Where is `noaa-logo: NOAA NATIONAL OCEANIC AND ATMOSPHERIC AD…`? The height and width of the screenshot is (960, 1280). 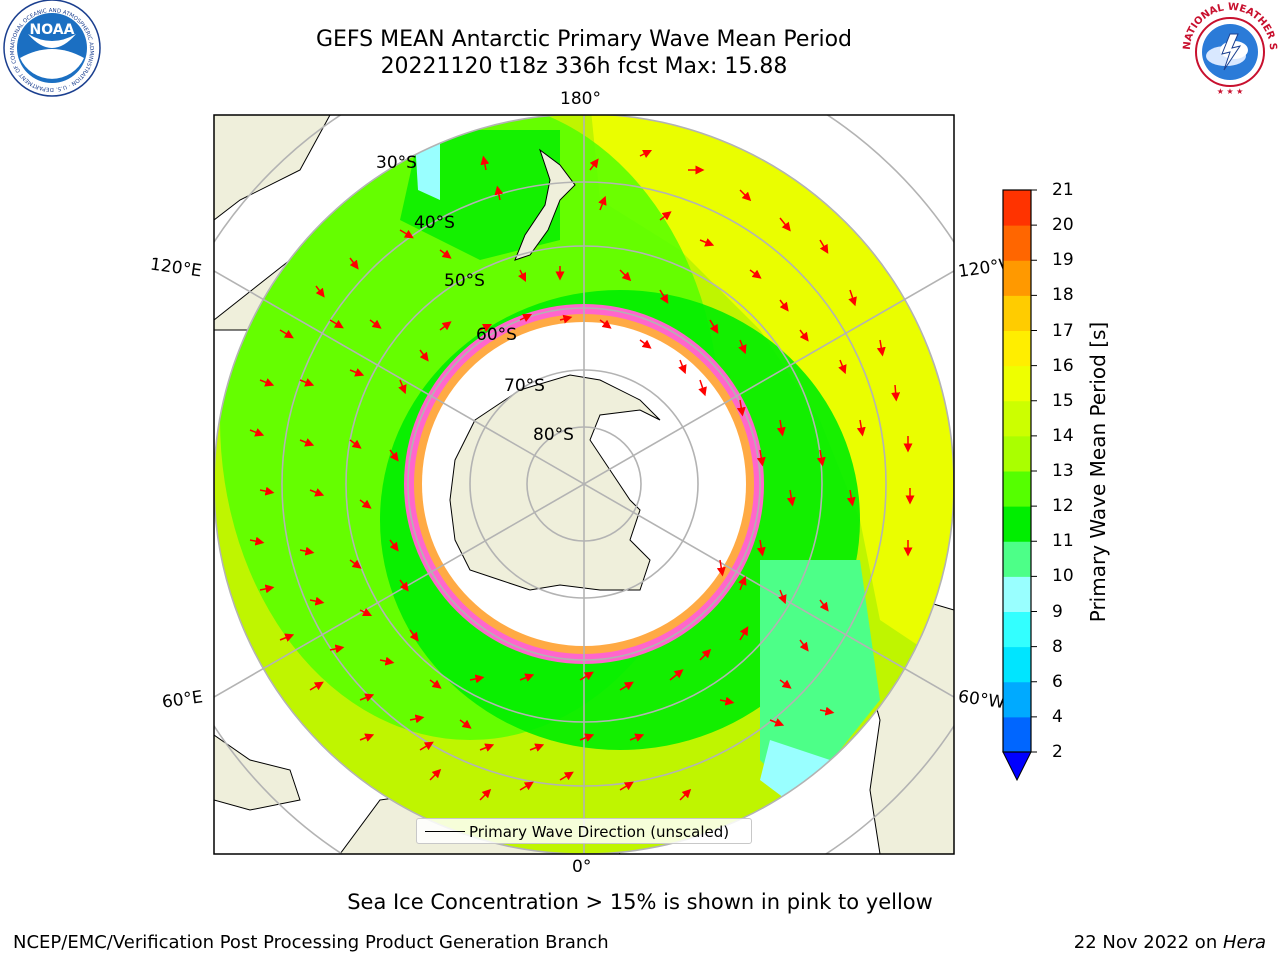 noaa-logo: NOAA NATIONAL OCEANIC AND ATMOSPHERIC AD… is located at coordinates (50, 48).